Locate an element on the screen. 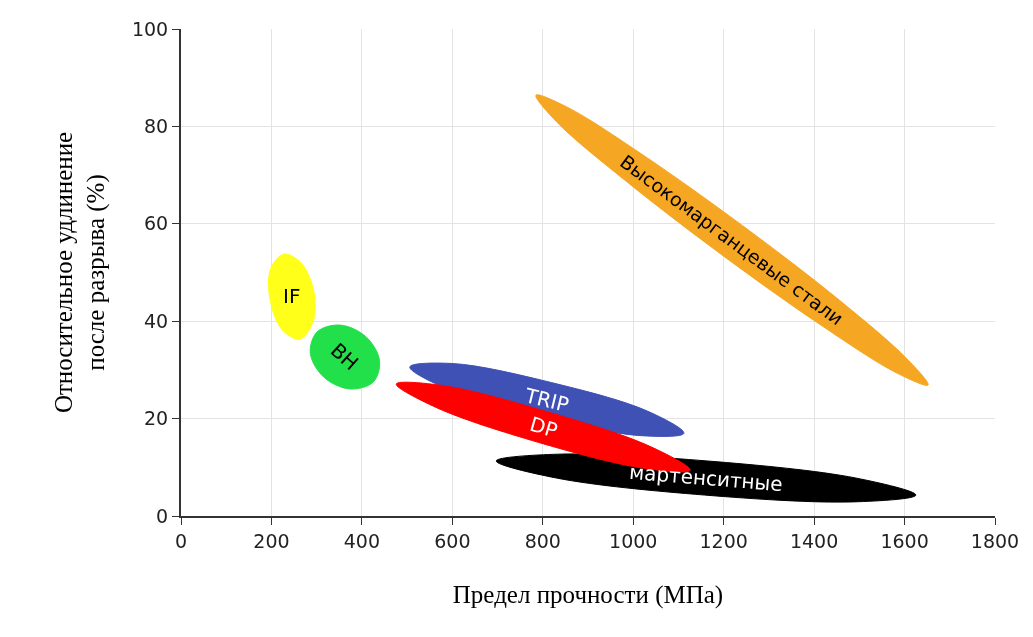  x-tick-label: 1600 is located at coordinates (904, 540).